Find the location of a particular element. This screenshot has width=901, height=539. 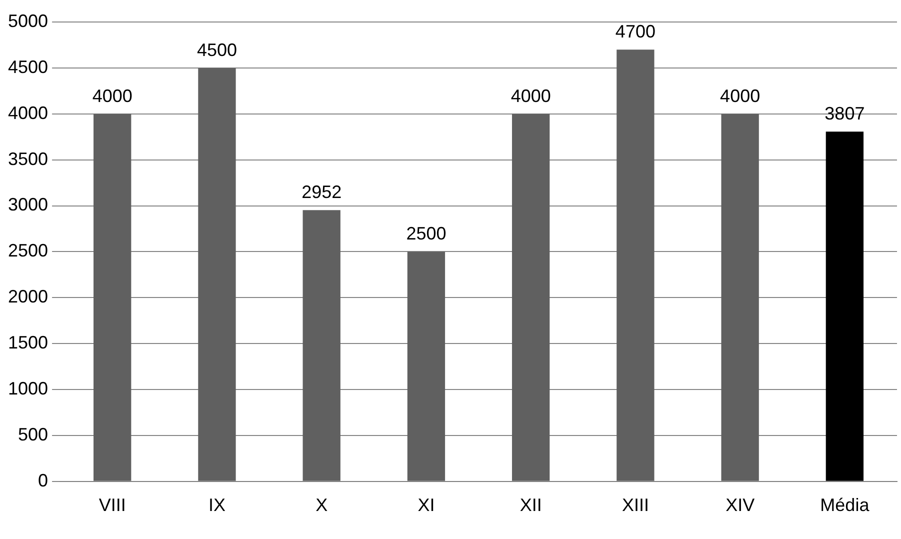

data-label: 2952 is located at coordinates (322, 192).